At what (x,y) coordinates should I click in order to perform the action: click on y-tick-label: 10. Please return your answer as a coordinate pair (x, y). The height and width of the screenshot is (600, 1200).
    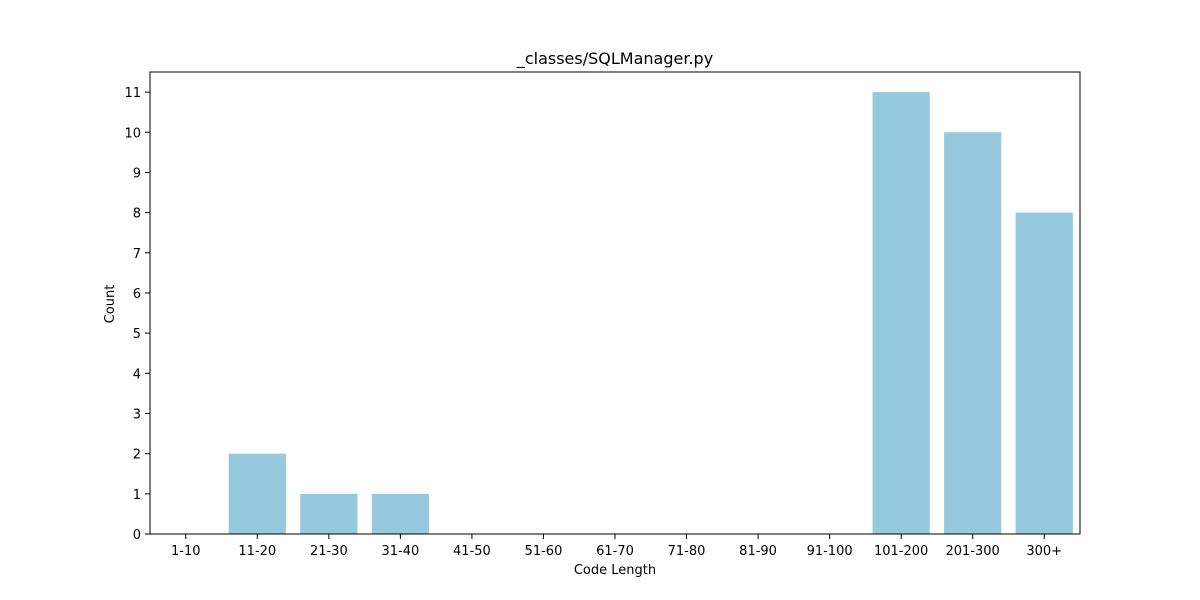
    Looking at the image, I should click on (132, 133).